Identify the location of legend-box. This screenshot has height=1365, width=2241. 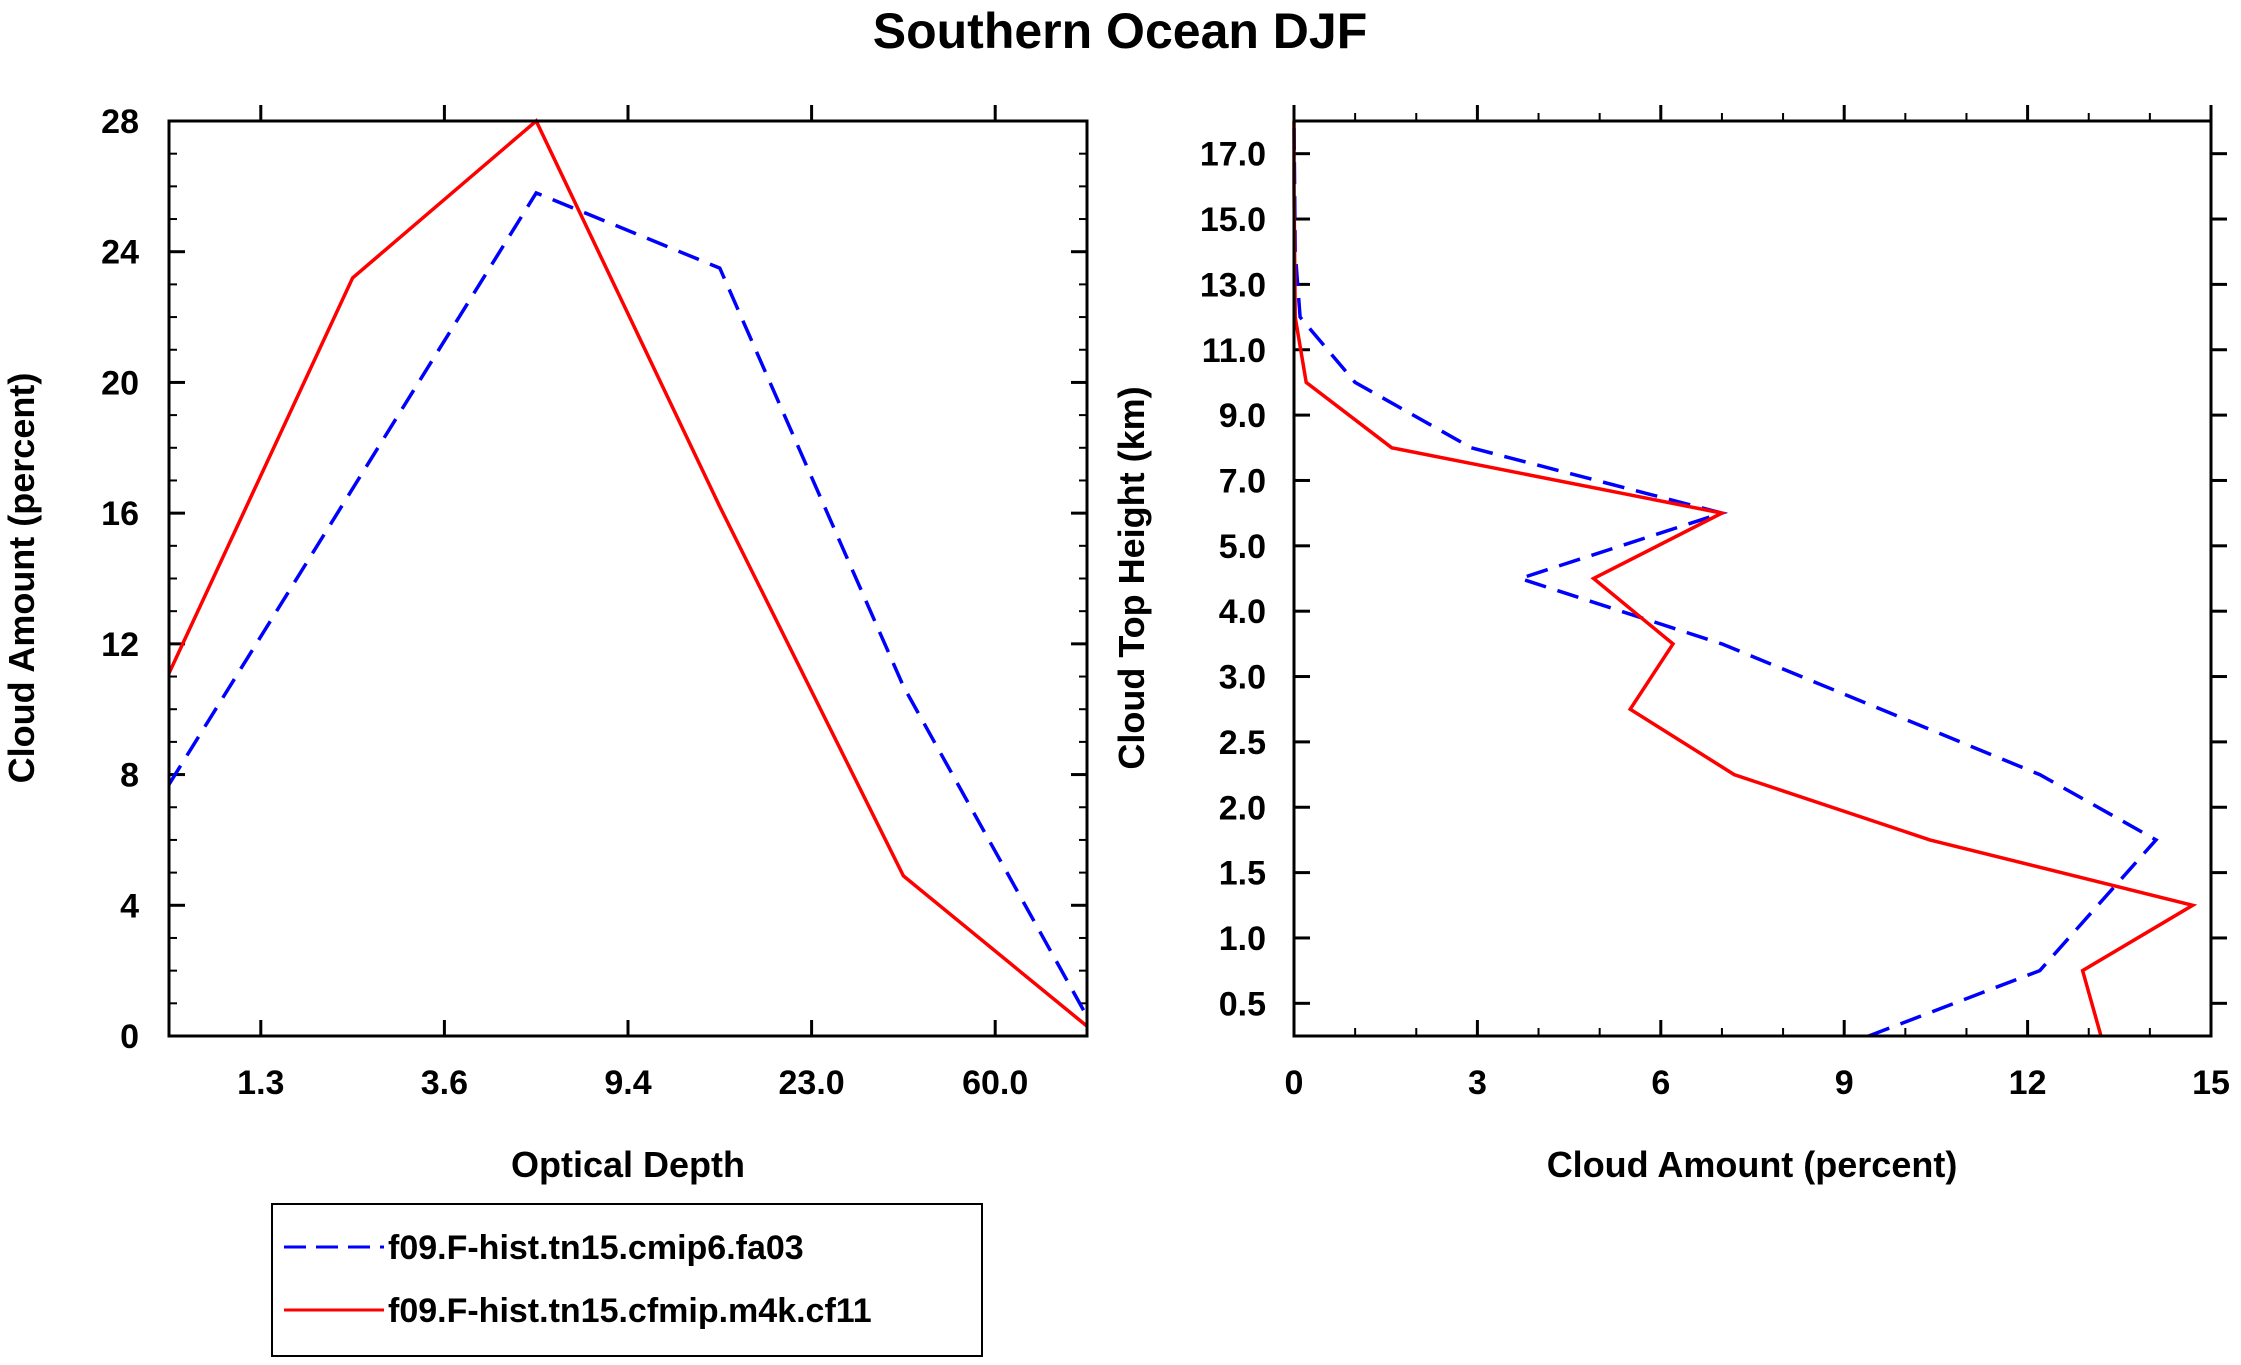
(627, 1280).